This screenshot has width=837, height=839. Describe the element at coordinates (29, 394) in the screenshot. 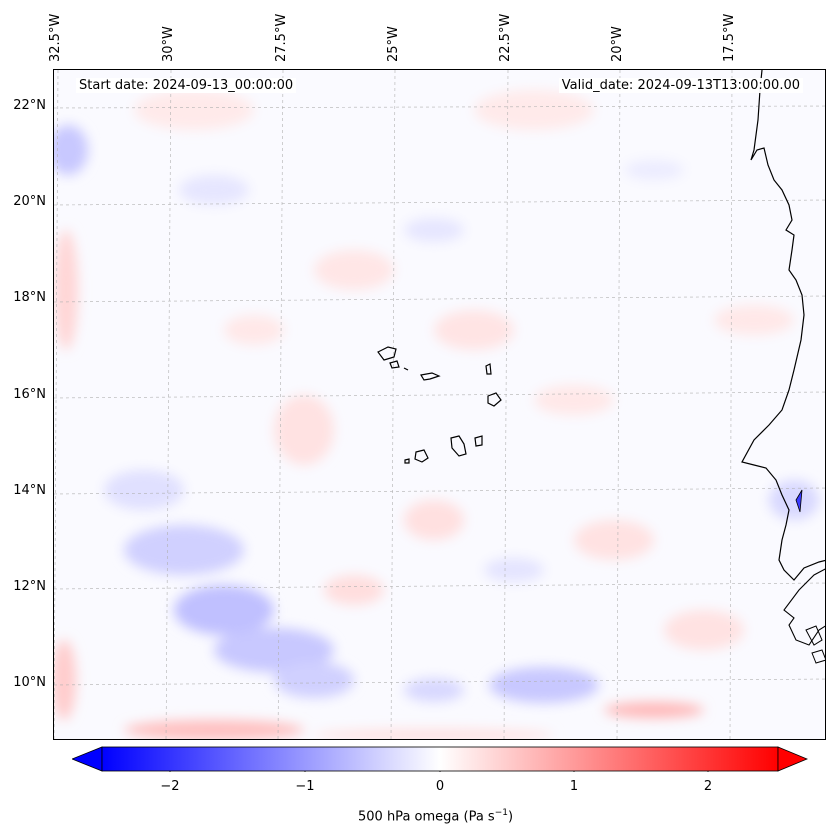

I see `latitude-label: 16°N` at that location.